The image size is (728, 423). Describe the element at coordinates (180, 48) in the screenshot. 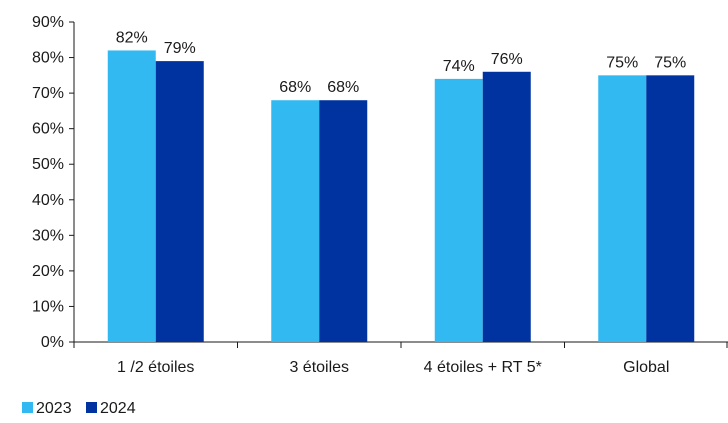

I see `data-label: 79%` at that location.